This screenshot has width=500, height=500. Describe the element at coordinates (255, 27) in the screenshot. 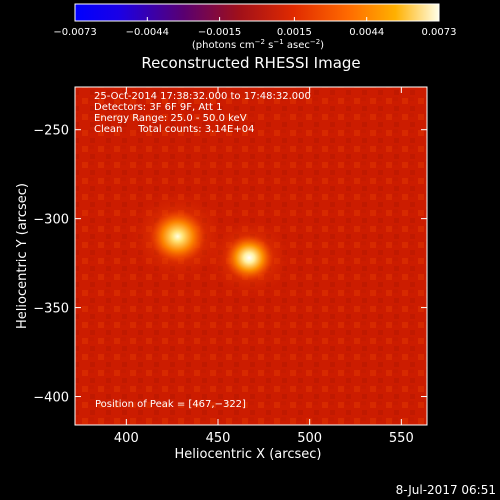

I see `colorbar-ticks: −0.0073 −0.0044 −0.0015 0.0015 0.0044 0.0073` at that location.